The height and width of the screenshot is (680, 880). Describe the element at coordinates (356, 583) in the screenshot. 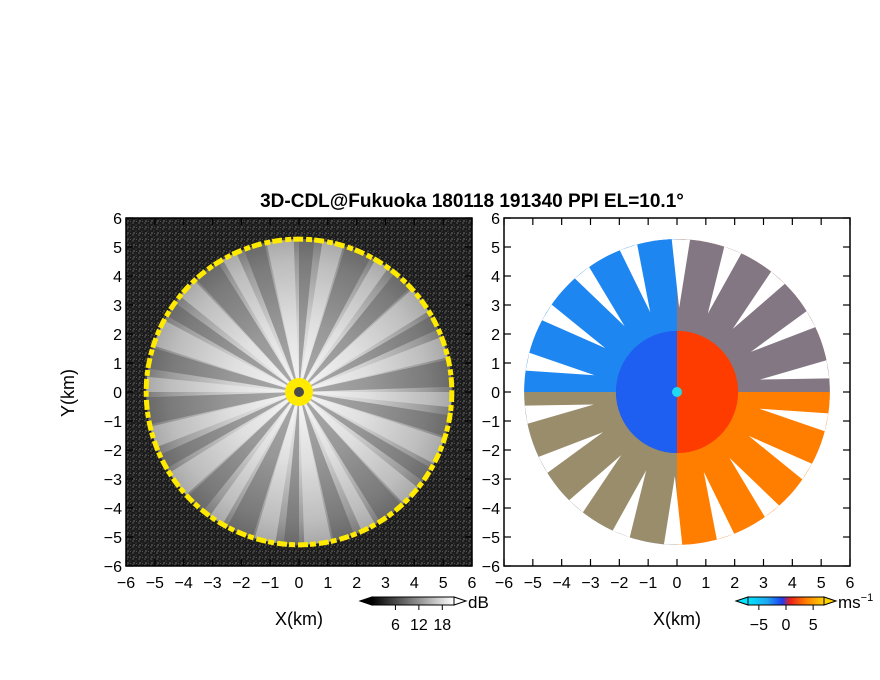

I see `x-tick-label: 2` at that location.